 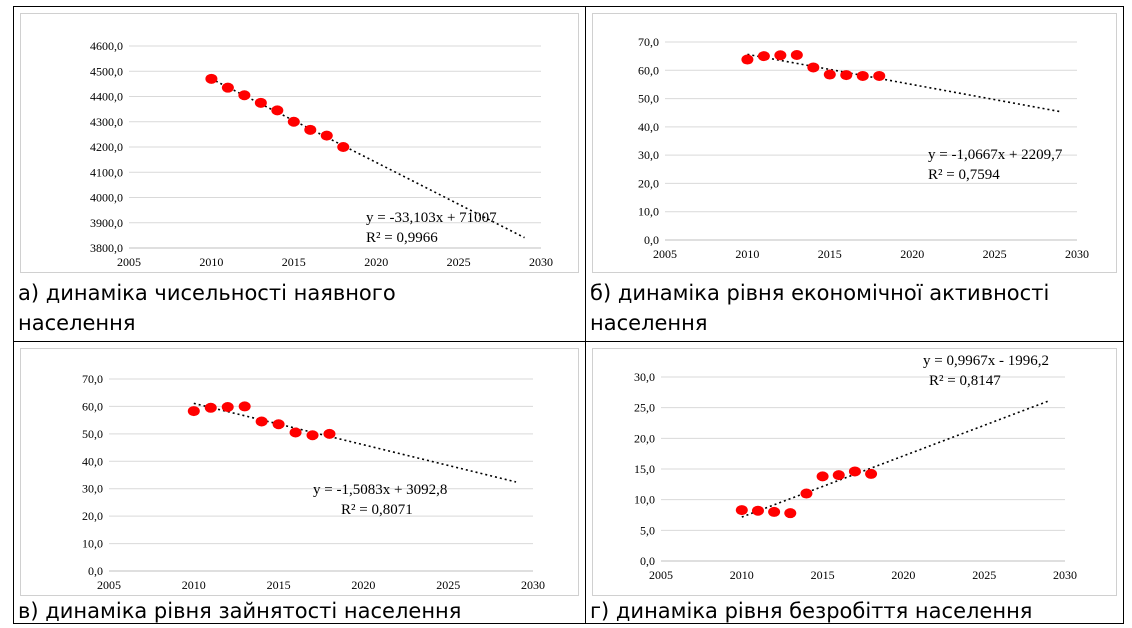 I want to click on r-squared-label: R² = 0,7594, so click(x=964, y=175).